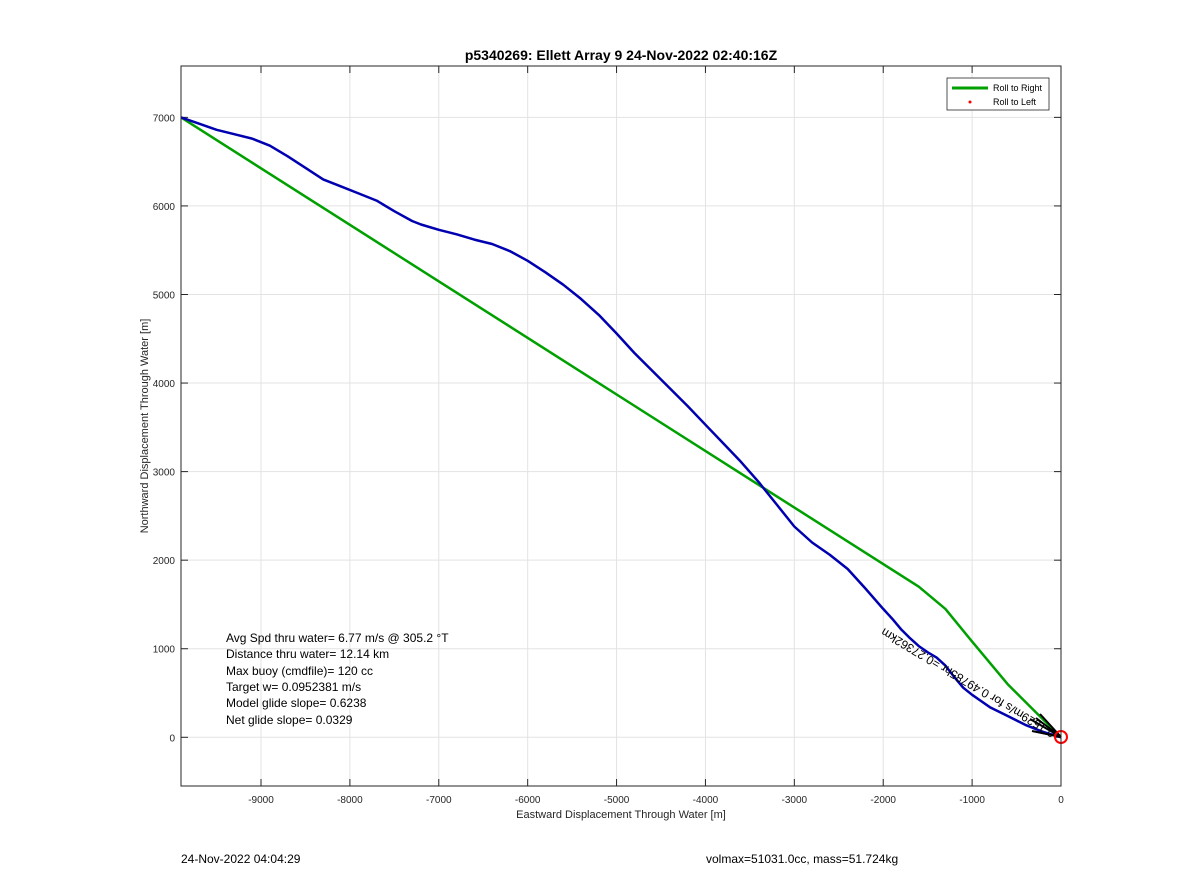  What do you see at coordinates (293, 687) in the screenshot?
I see `stat-target-w: Target w= 0.0952381 m/s` at bounding box center [293, 687].